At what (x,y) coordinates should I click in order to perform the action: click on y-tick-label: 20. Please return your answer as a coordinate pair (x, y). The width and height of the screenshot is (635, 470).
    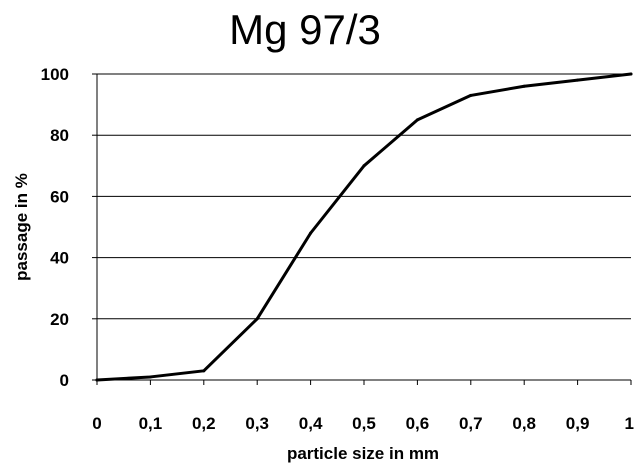
    Looking at the image, I should click on (59, 319).